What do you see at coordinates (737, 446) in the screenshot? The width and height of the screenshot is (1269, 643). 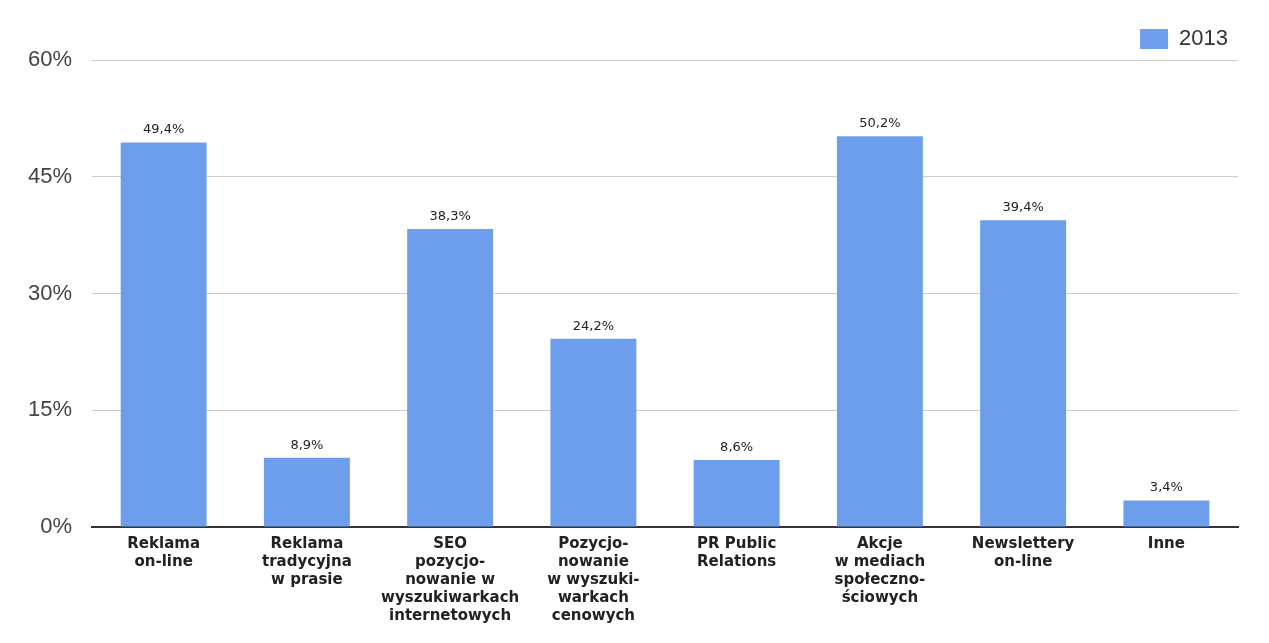 I see `data-label: 8,6%` at bounding box center [737, 446].